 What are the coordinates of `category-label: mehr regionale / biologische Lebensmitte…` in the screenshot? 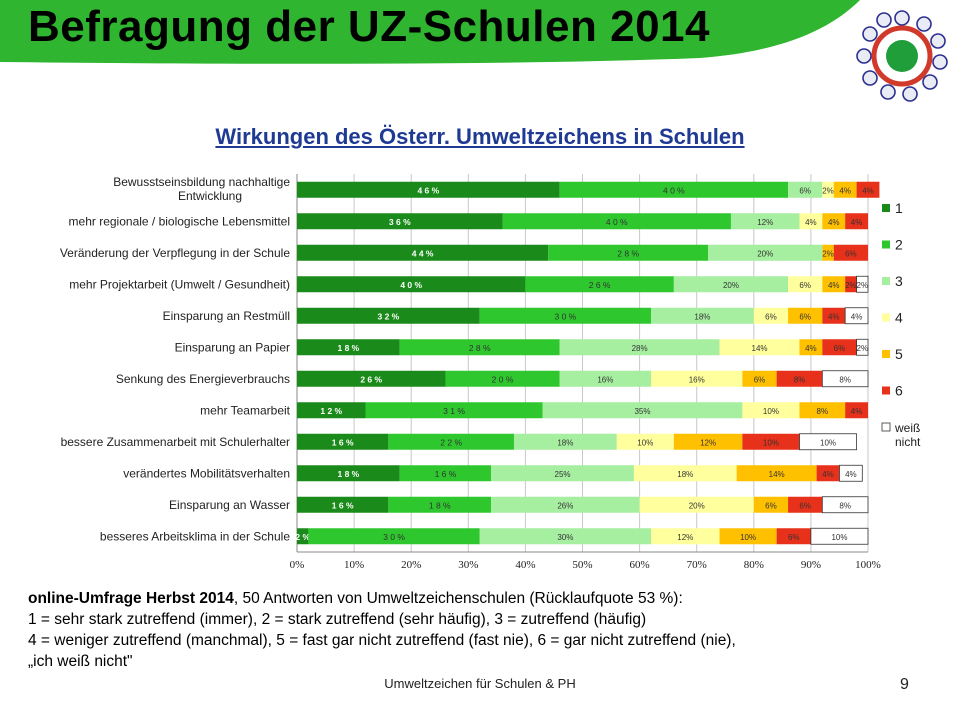 It's located at (179, 221).